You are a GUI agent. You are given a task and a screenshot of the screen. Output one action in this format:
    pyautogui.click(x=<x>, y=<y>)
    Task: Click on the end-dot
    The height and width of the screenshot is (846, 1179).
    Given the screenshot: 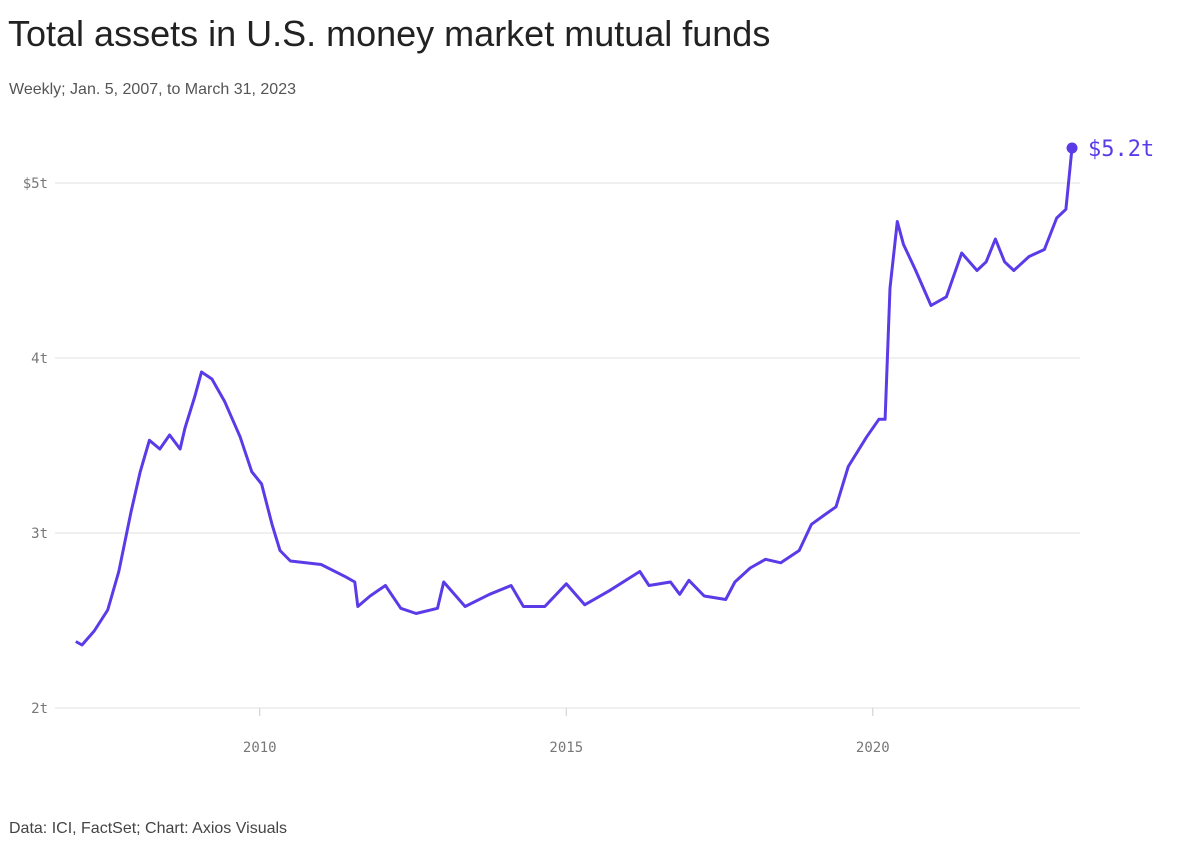 What is the action you would take?
    pyautogui.click(x=1072, y=148)
    